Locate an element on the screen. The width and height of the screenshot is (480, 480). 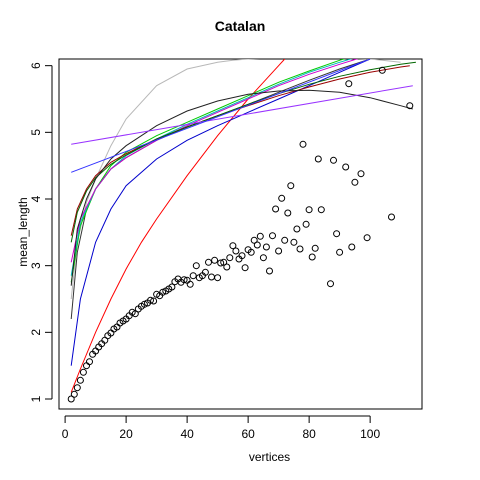
y-tick-label: 6 is located at coordinates (36, 65).